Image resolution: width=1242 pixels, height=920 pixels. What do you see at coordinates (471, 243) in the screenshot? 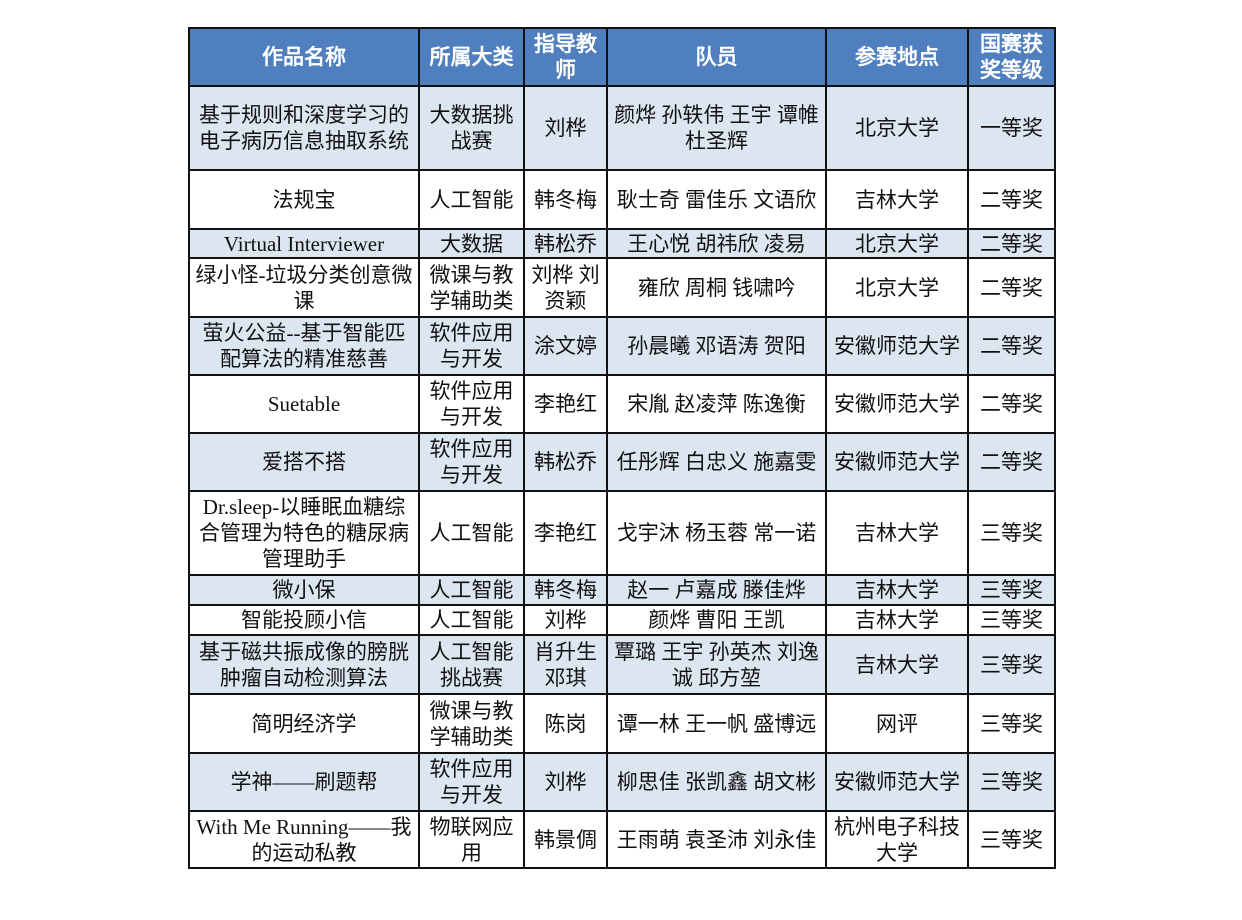
I see `category-cell: 大数据` at bounding box center [471, 243].